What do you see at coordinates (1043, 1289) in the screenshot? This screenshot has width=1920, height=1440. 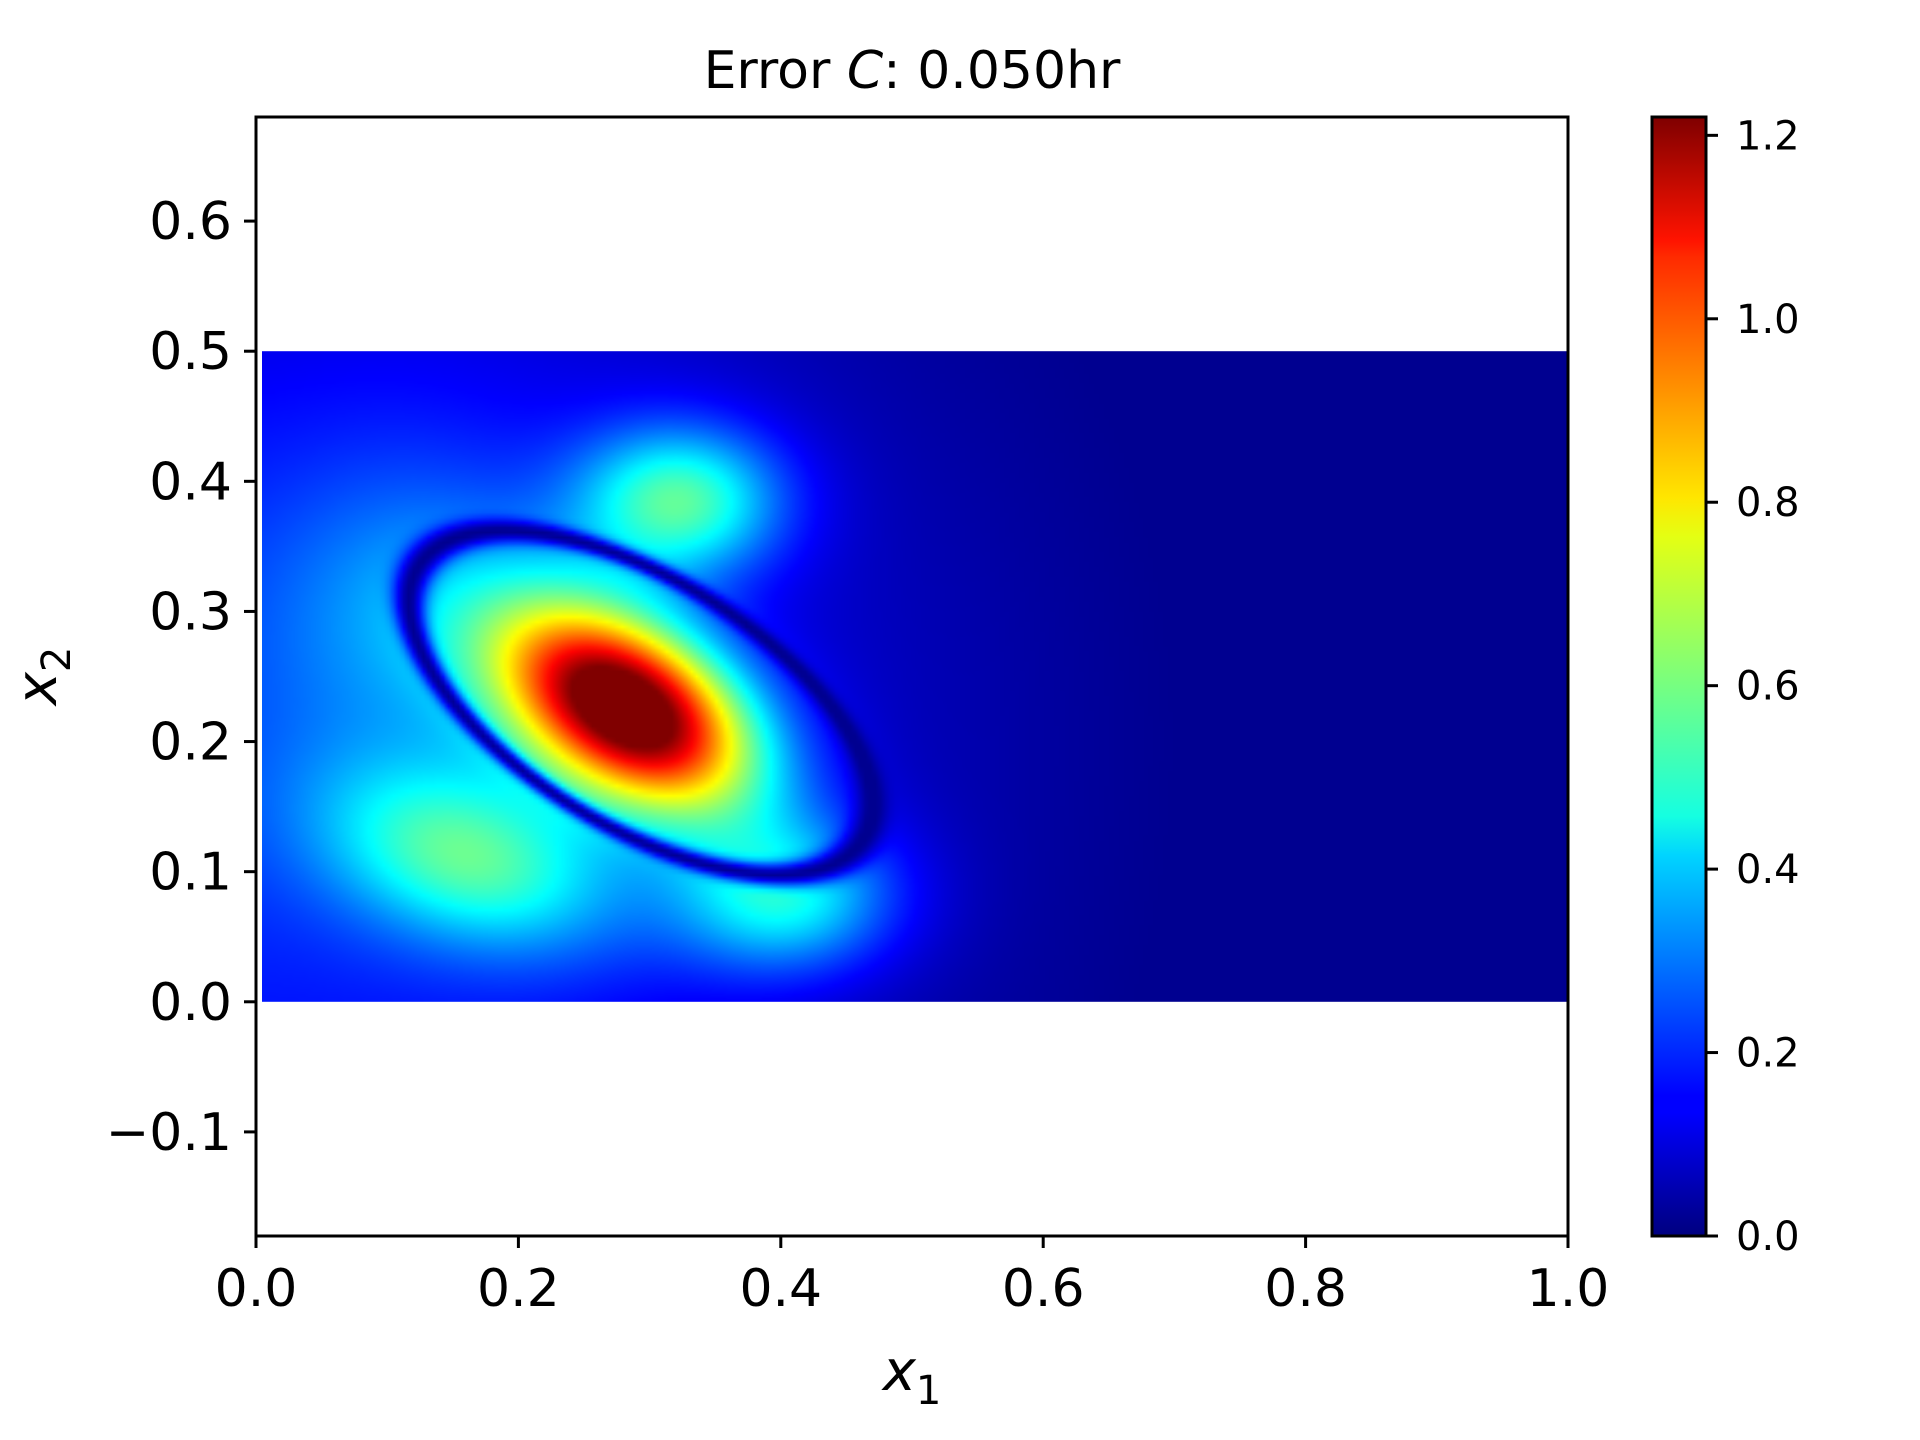 I see `x-tick-label: 0.6` at bounding box center [1043, 1289].